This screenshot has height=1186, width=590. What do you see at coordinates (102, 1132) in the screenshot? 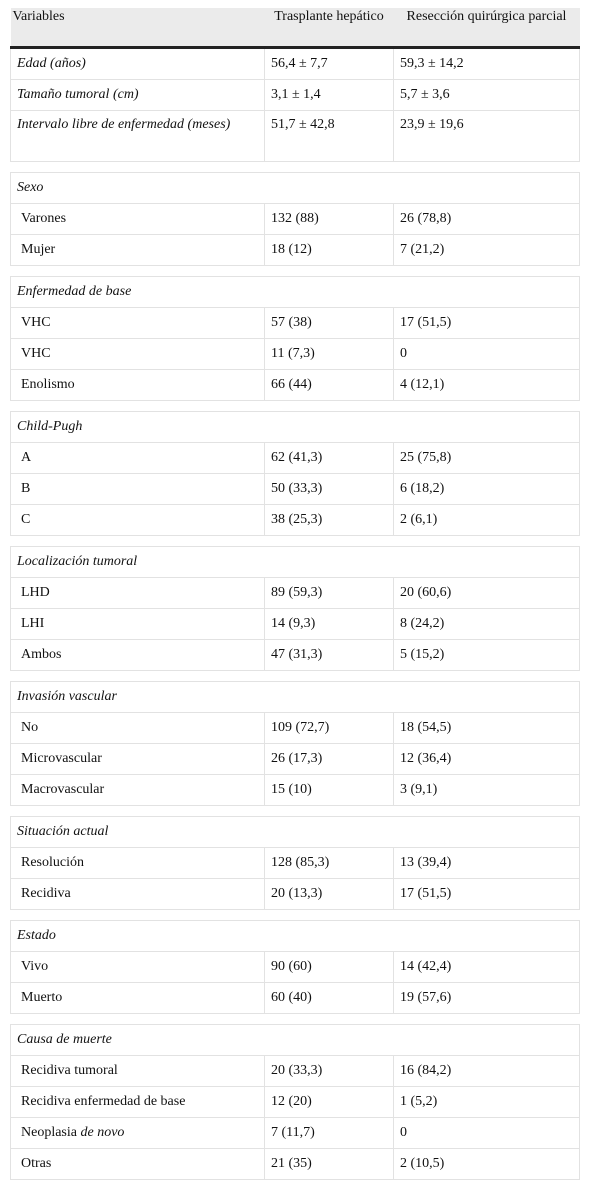
I see `label-emphasis: de novo` at bounding box center [102, 1132].